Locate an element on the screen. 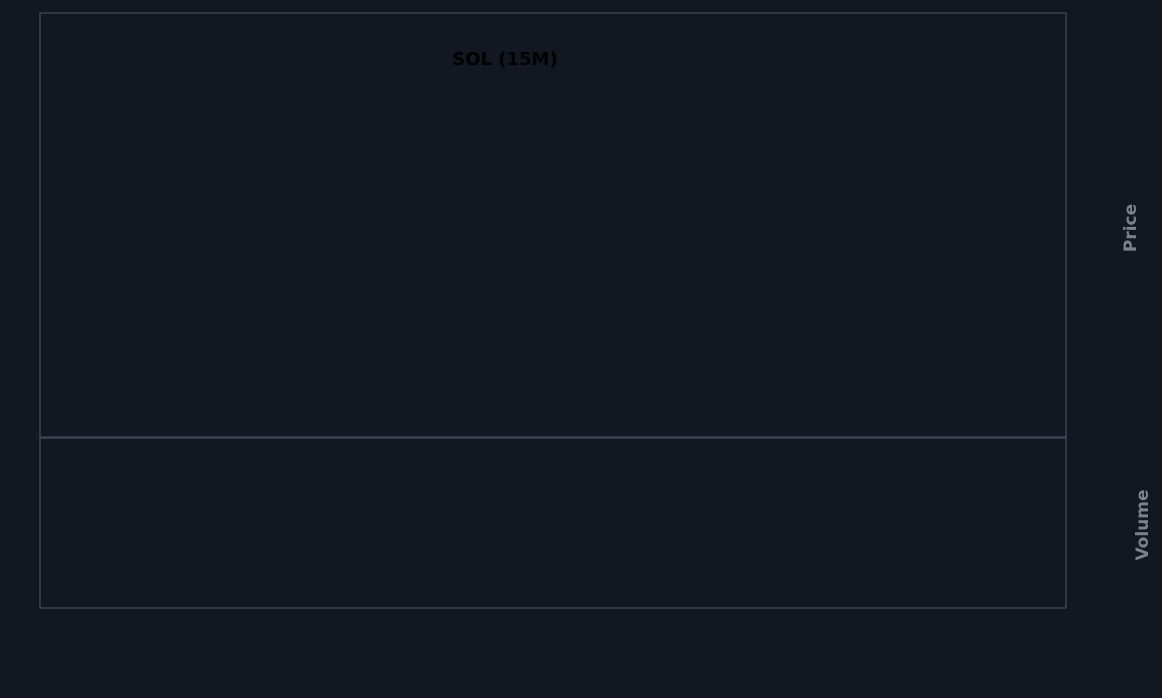 This screenshot has width=1162, height=698. y-axis-label: Price is located at coordinates (1131, 228).